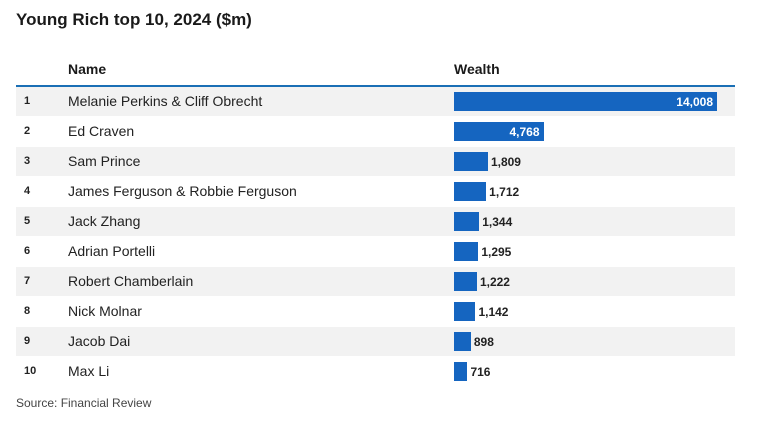 The image size is (773, 426). What do you see at coordinates (84, 403) in the screenshot?
I see `source-note: Source: Financial Review` at bounding box center [84, 403].